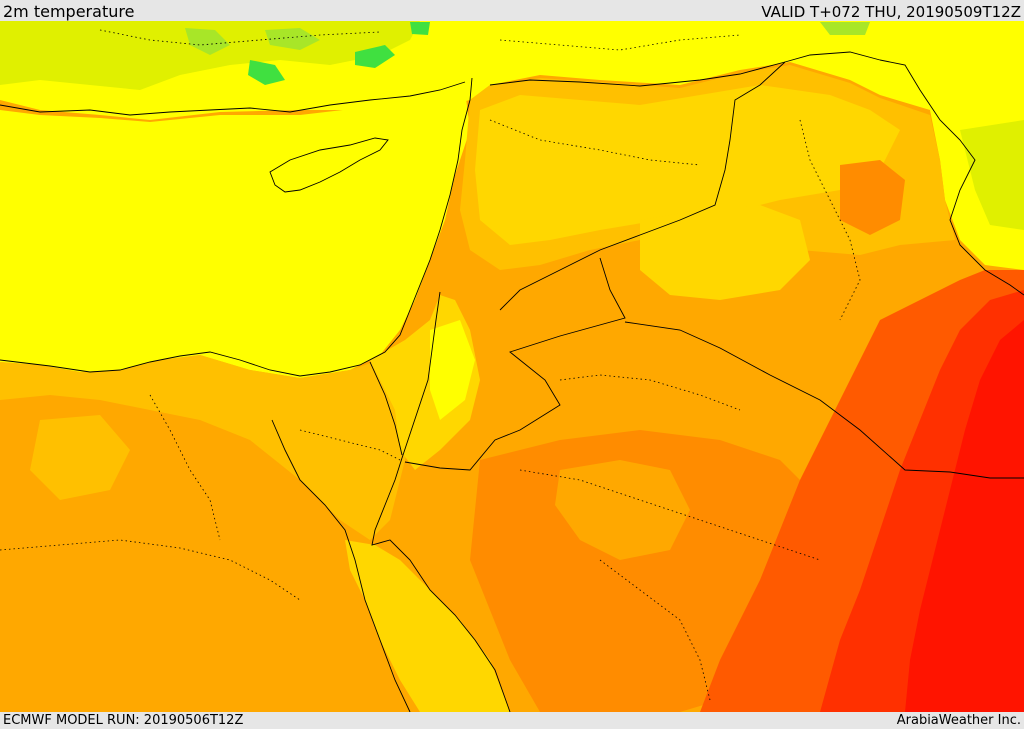  Describe the element at coordinates (992, 175) in the screenshot. I see `zone-east-yellowgreen` at that location.